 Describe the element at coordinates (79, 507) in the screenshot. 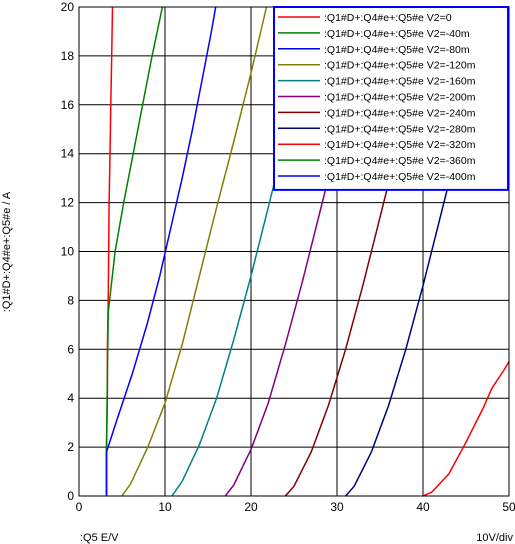

I see `x-tick-label: 0` at that location.